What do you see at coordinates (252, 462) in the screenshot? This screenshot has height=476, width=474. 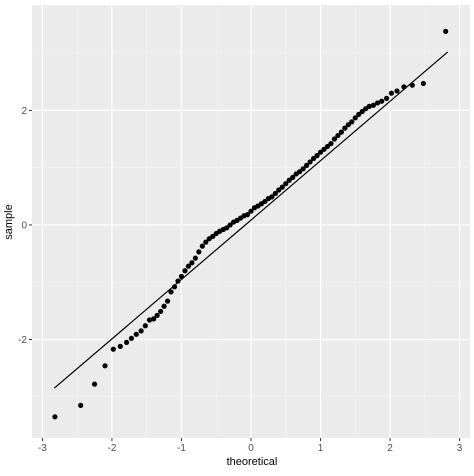 I see `x-axis-title: theoretical` at bounding box center [252, 462].